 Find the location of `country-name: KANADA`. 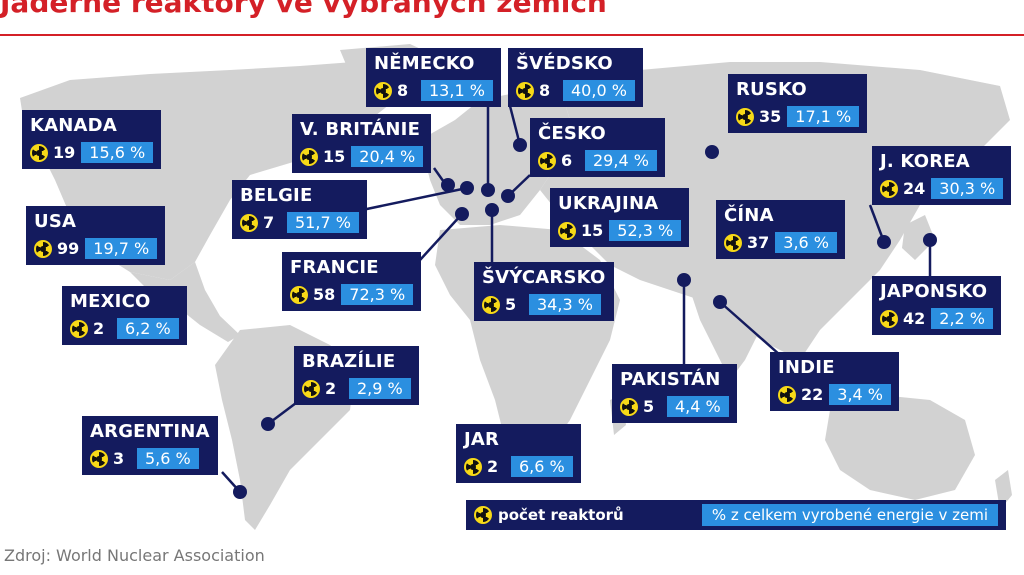

country-name: KANADA is located at coordinates (73, 125).